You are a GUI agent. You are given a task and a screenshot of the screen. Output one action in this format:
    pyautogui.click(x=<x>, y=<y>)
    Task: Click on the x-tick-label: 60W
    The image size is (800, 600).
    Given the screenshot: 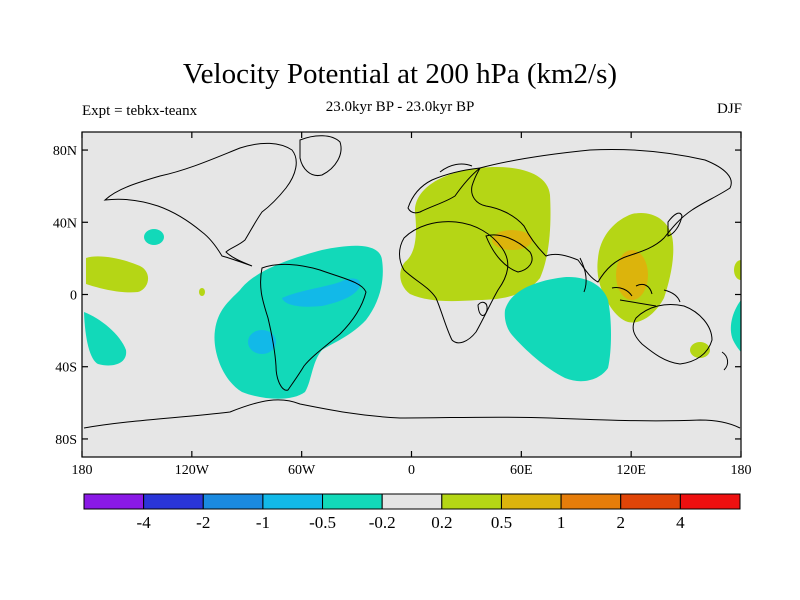 What is the action you would take?
    pyautogui.click(x=302, y=470)
    